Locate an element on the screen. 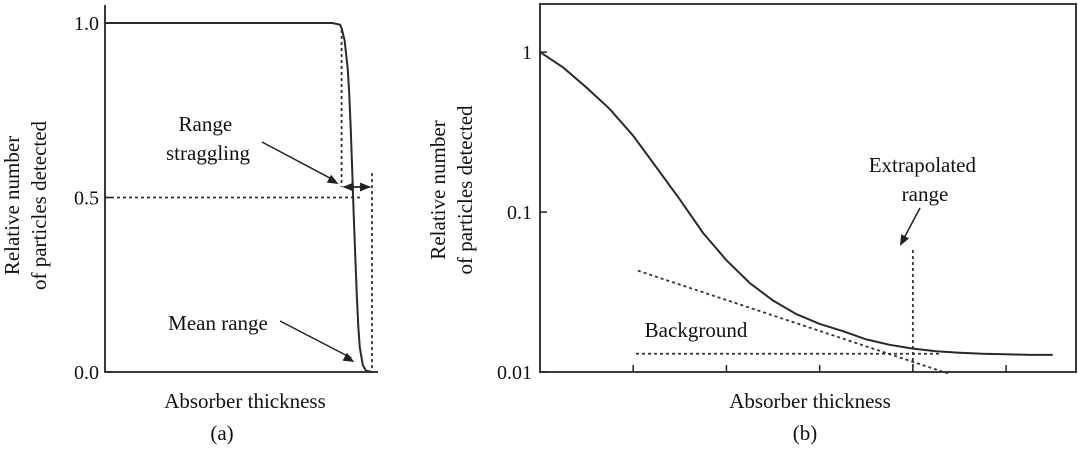 The image size is (1080, 449). annotation-arrows-b is located at coordinates (910, 226).